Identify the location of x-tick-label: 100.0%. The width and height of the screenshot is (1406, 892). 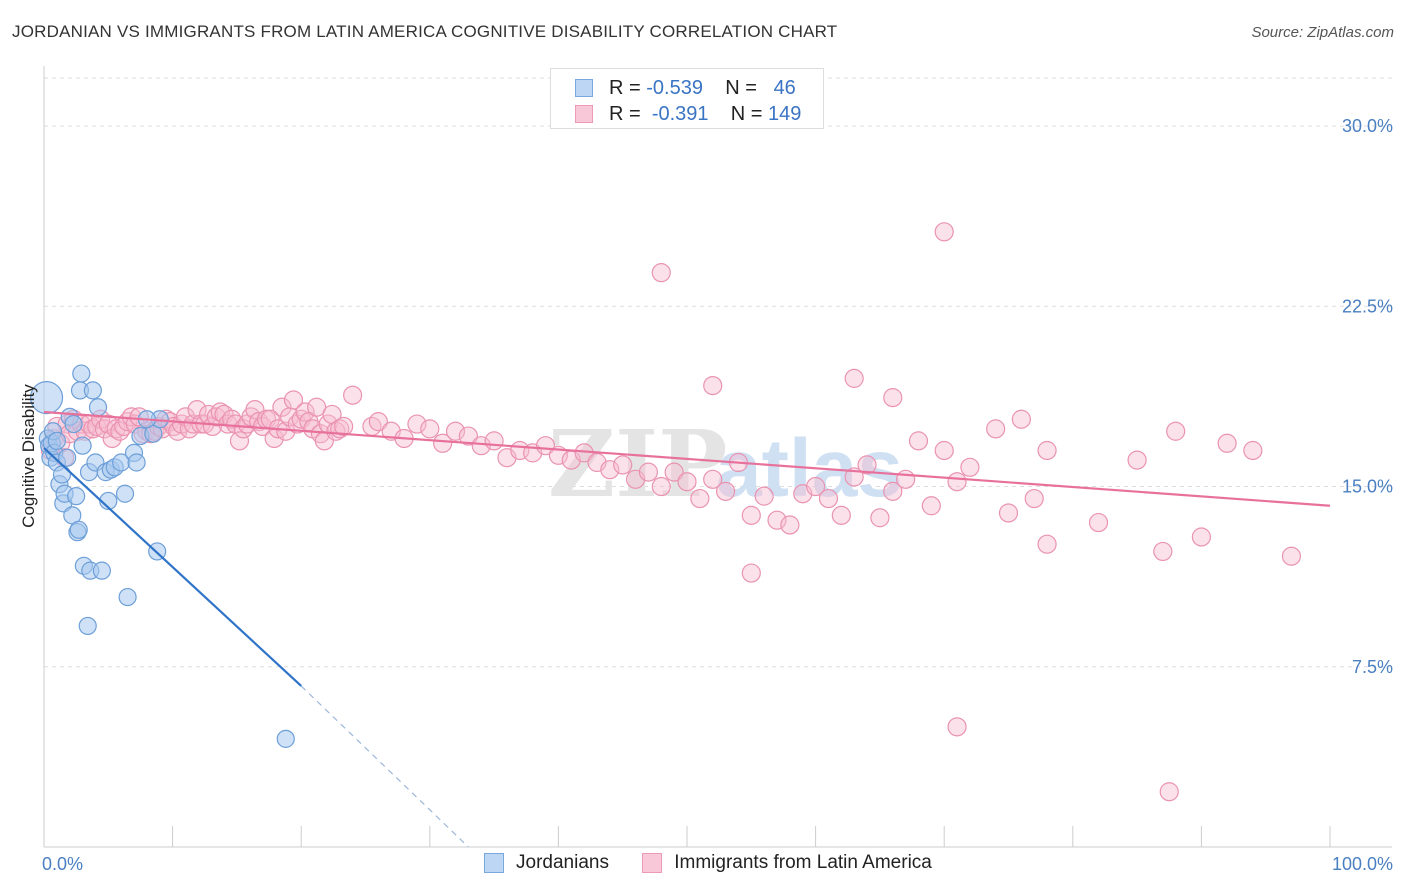
(1362, 864).